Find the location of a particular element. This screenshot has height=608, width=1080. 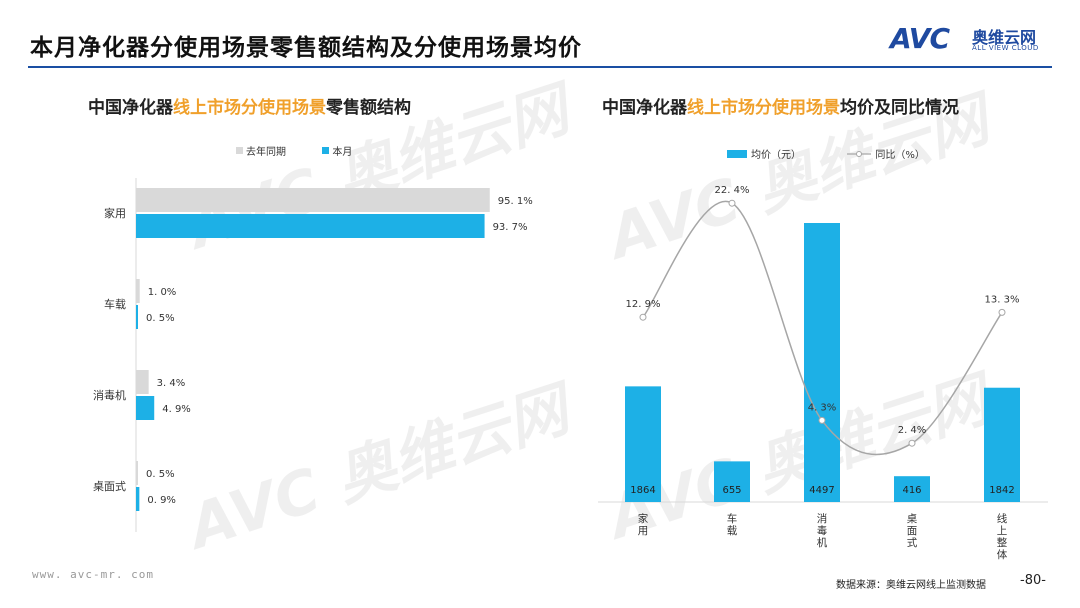

bar-value-label: 1864 is located at coordinates (642, 490).